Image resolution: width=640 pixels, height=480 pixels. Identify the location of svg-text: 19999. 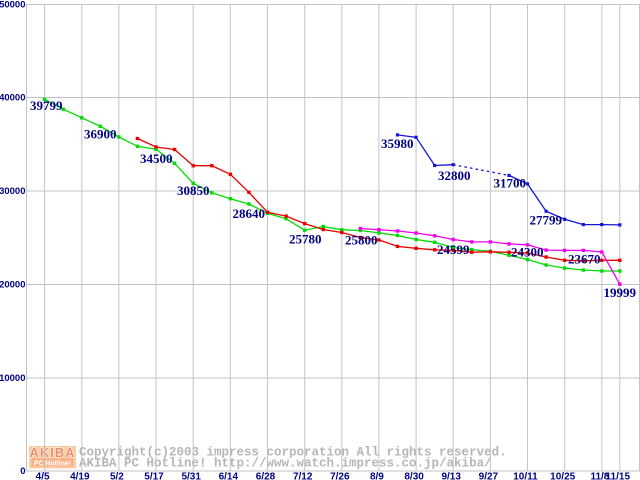
(620, 292).